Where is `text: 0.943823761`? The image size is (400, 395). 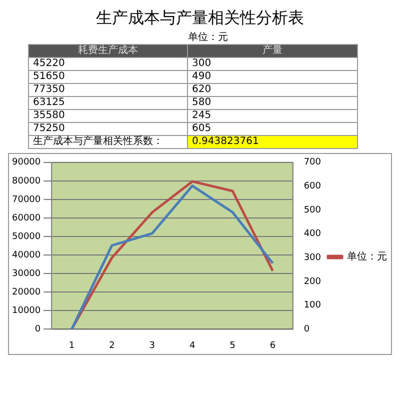 text: 0.943823761 is located at coordinates (273, 142).